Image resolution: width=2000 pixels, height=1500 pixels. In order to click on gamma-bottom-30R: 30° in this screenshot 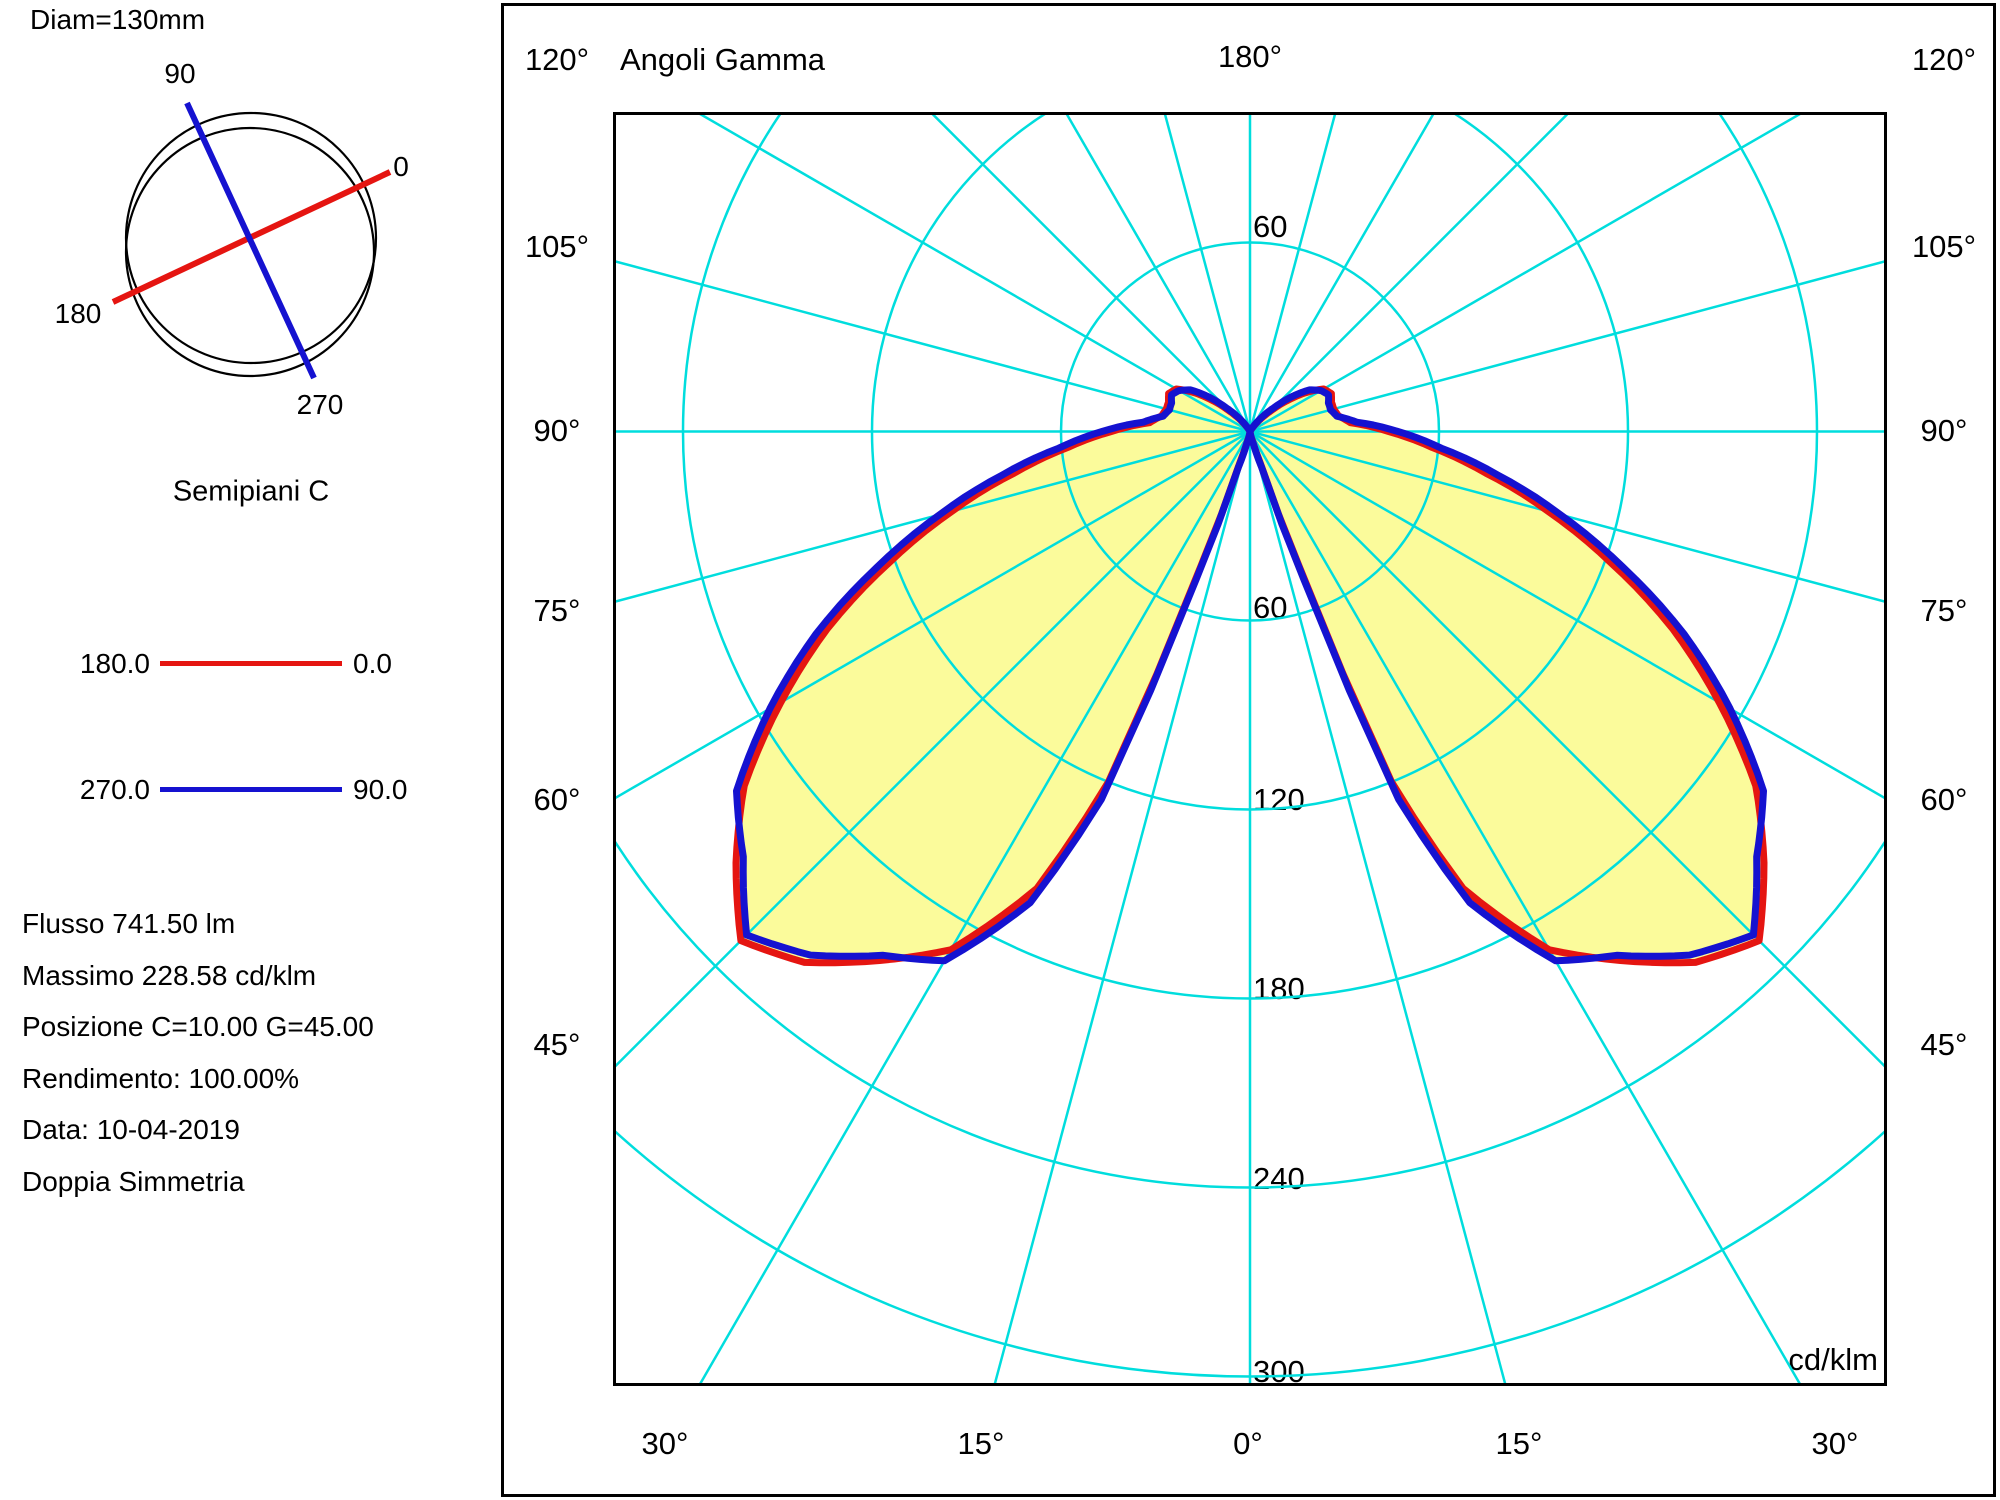, I will do `click(1835, 1443)`.